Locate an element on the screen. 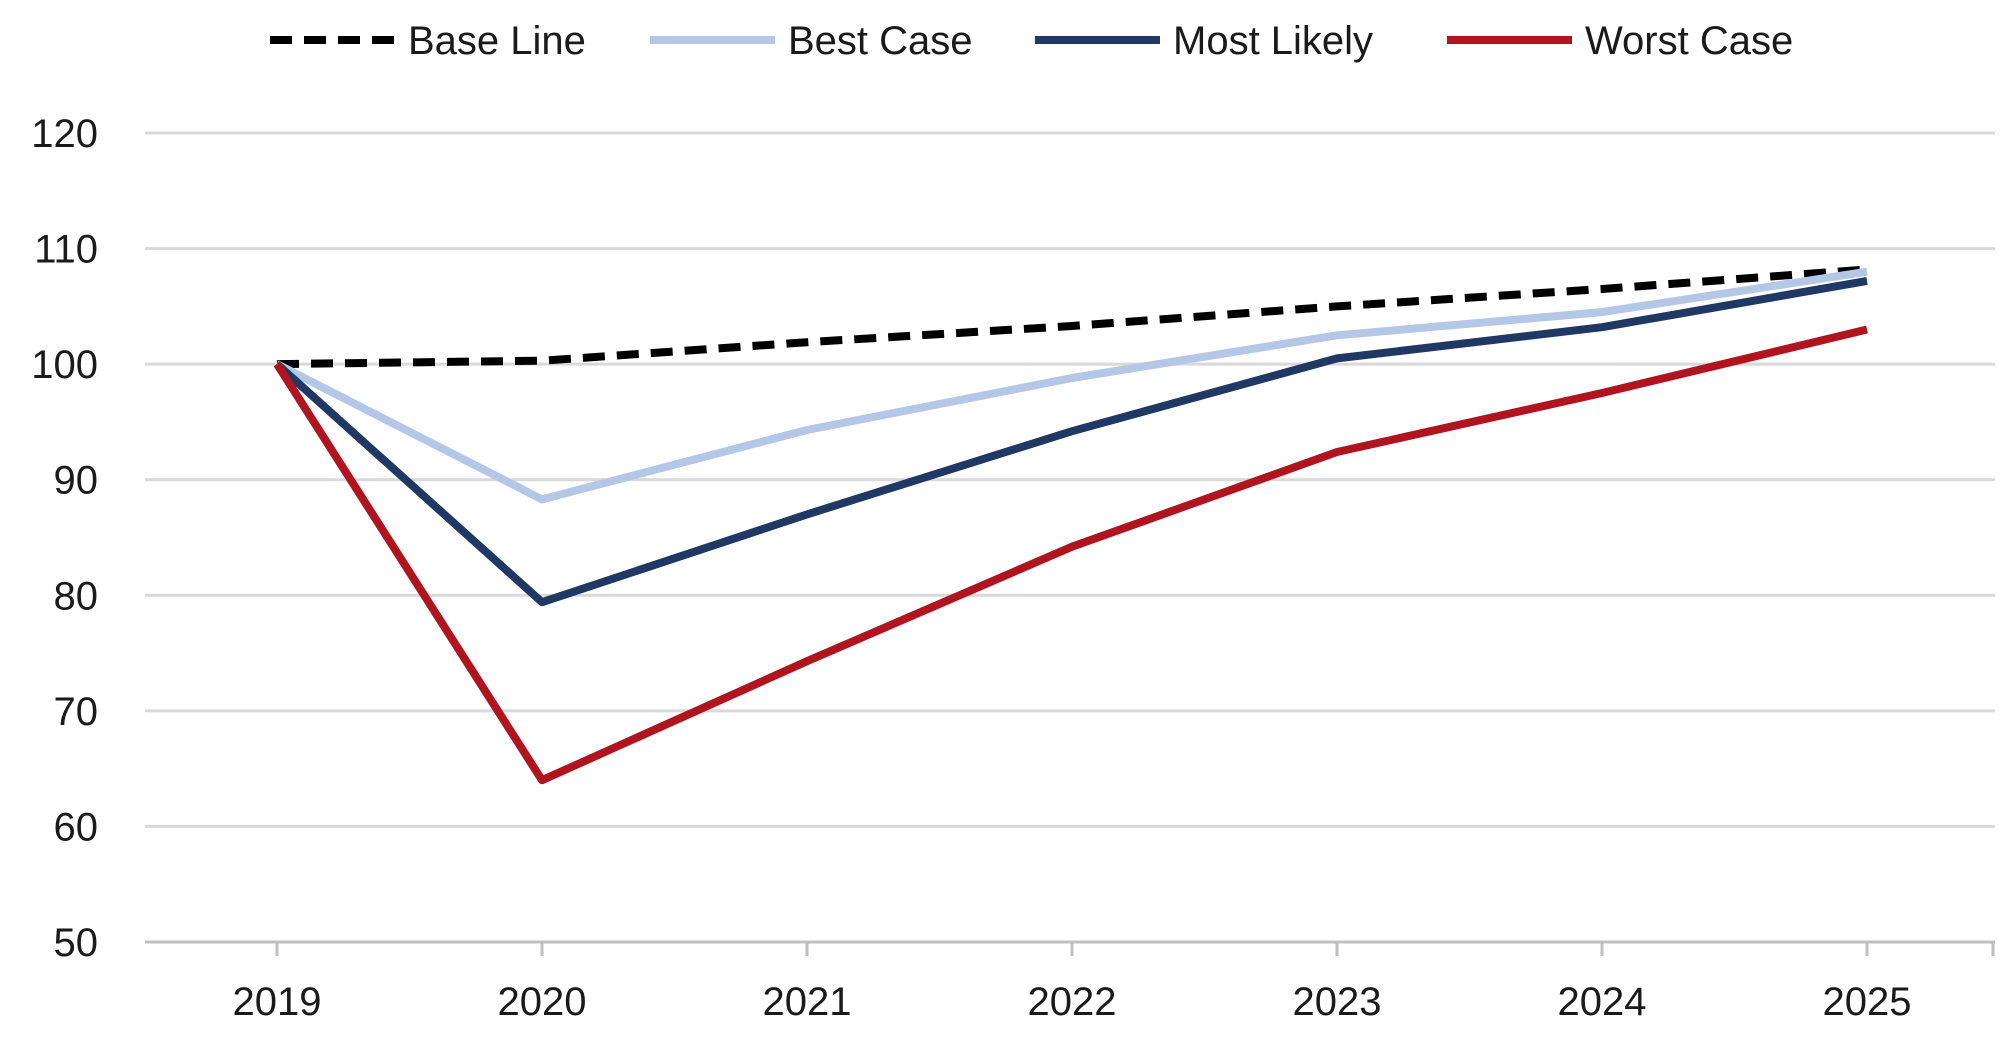  legend: Base Line Best Case Most Likely Worst Case is located at coordinates (1031, 41).